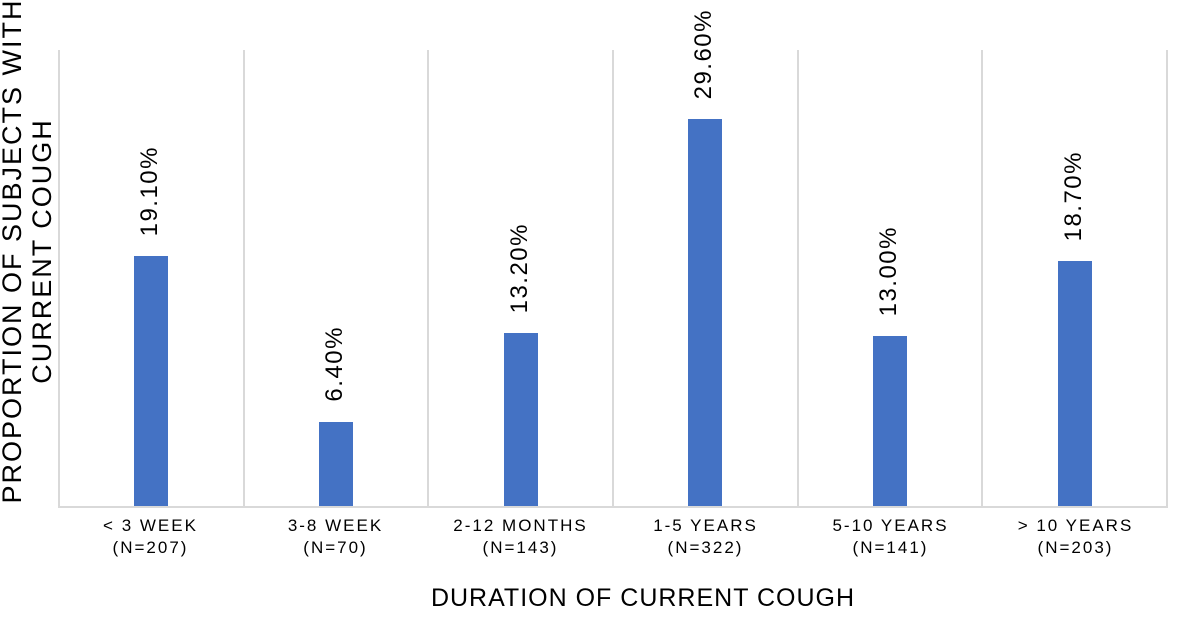  I want to click on category-panel: 13.20%, so click(522, 278).